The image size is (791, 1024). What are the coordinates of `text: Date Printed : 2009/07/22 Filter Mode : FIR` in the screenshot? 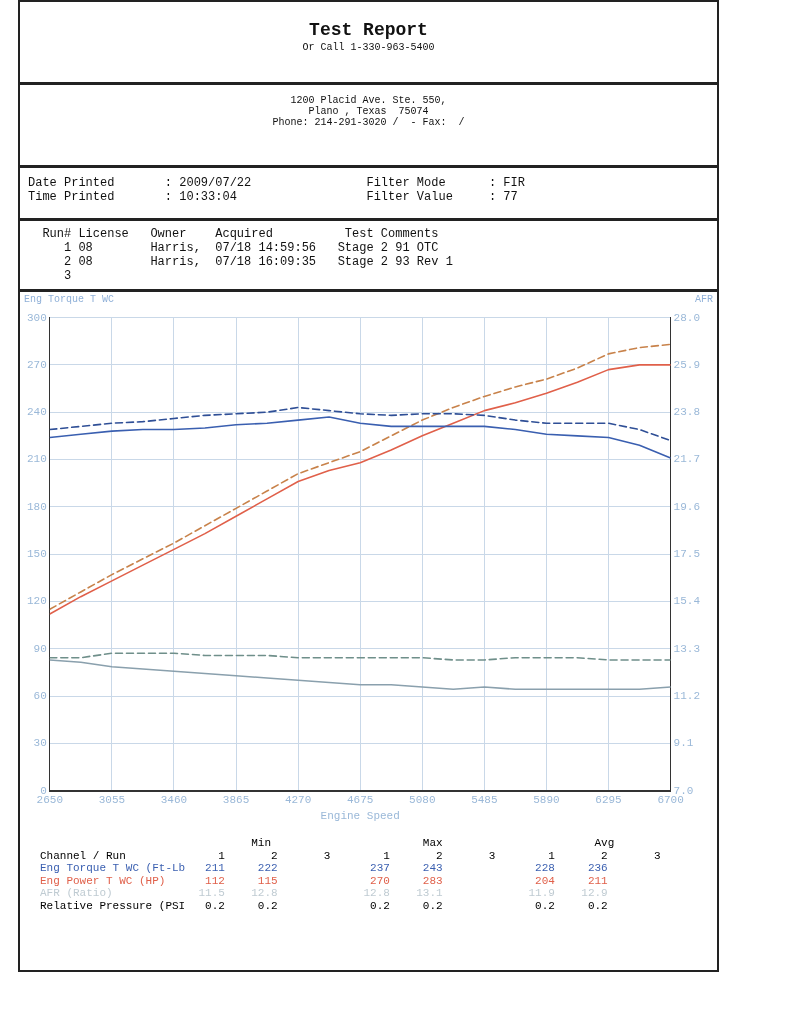 It's located at (277, 183).